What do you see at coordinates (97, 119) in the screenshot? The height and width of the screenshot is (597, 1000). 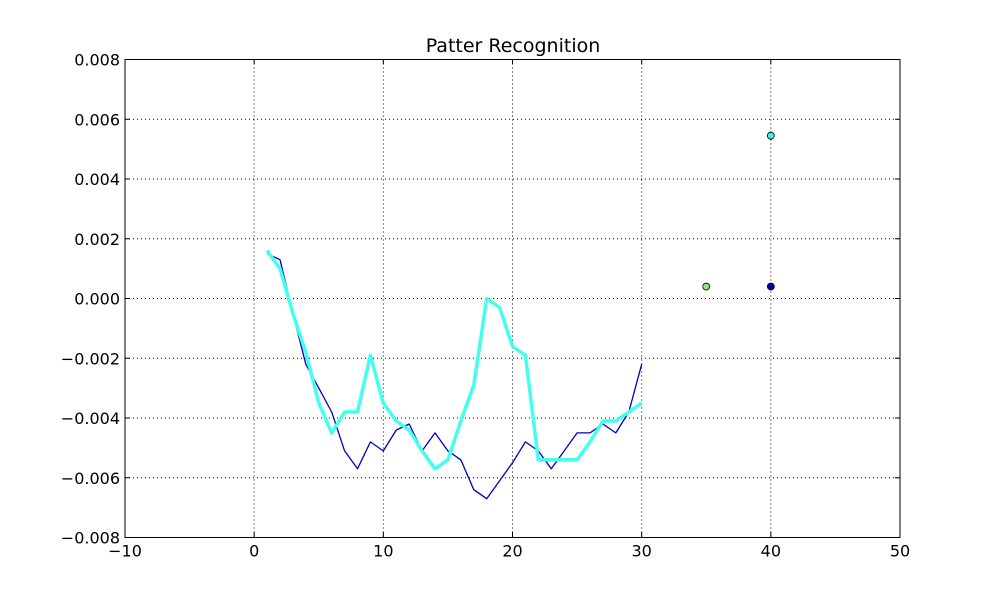 I see `y-tick-label: 0.006` at bounding box center [97, 119].